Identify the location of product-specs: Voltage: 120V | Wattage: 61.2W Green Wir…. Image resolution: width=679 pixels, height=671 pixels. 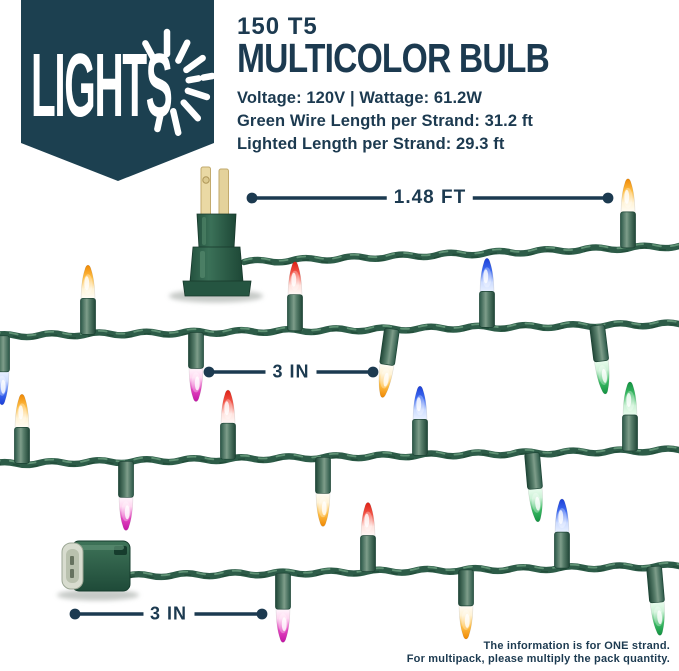
(427, 121).